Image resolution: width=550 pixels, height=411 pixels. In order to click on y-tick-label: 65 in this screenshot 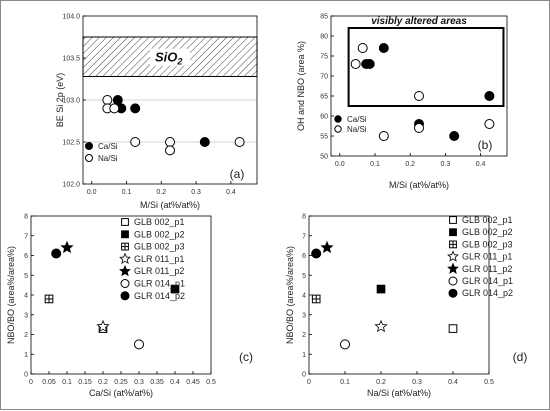, I will do `click(324, 97)`.